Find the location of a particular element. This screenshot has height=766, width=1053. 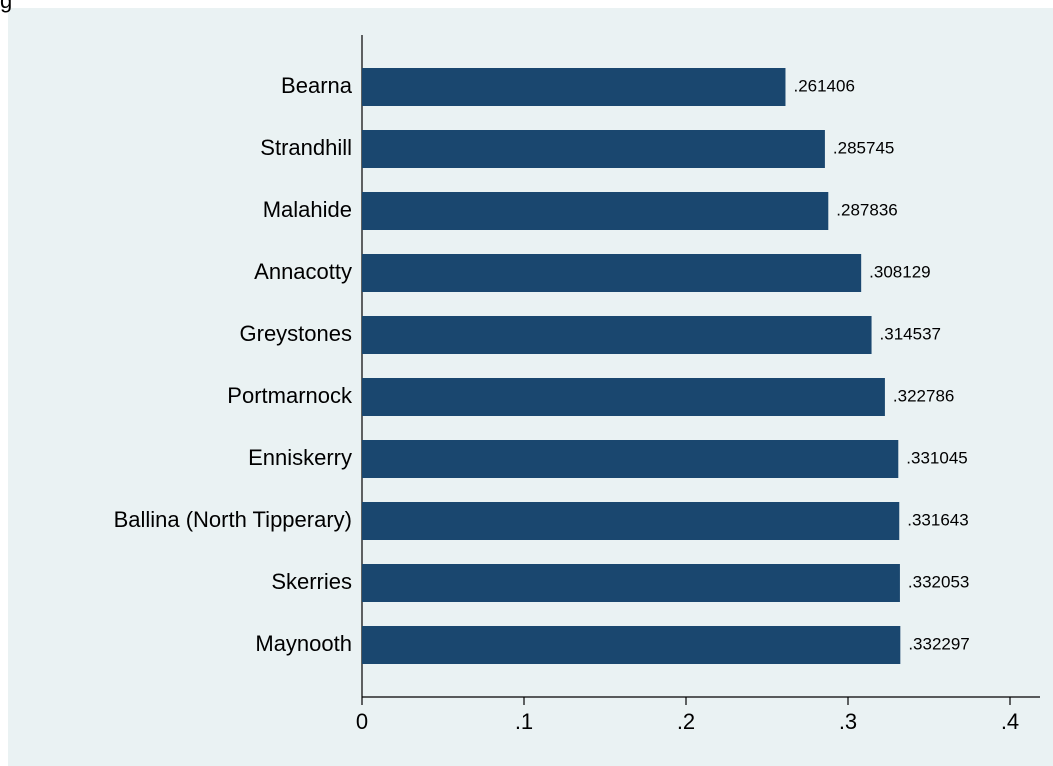

y-tick-label: Portmarnock is located at coordinates (290, 395).